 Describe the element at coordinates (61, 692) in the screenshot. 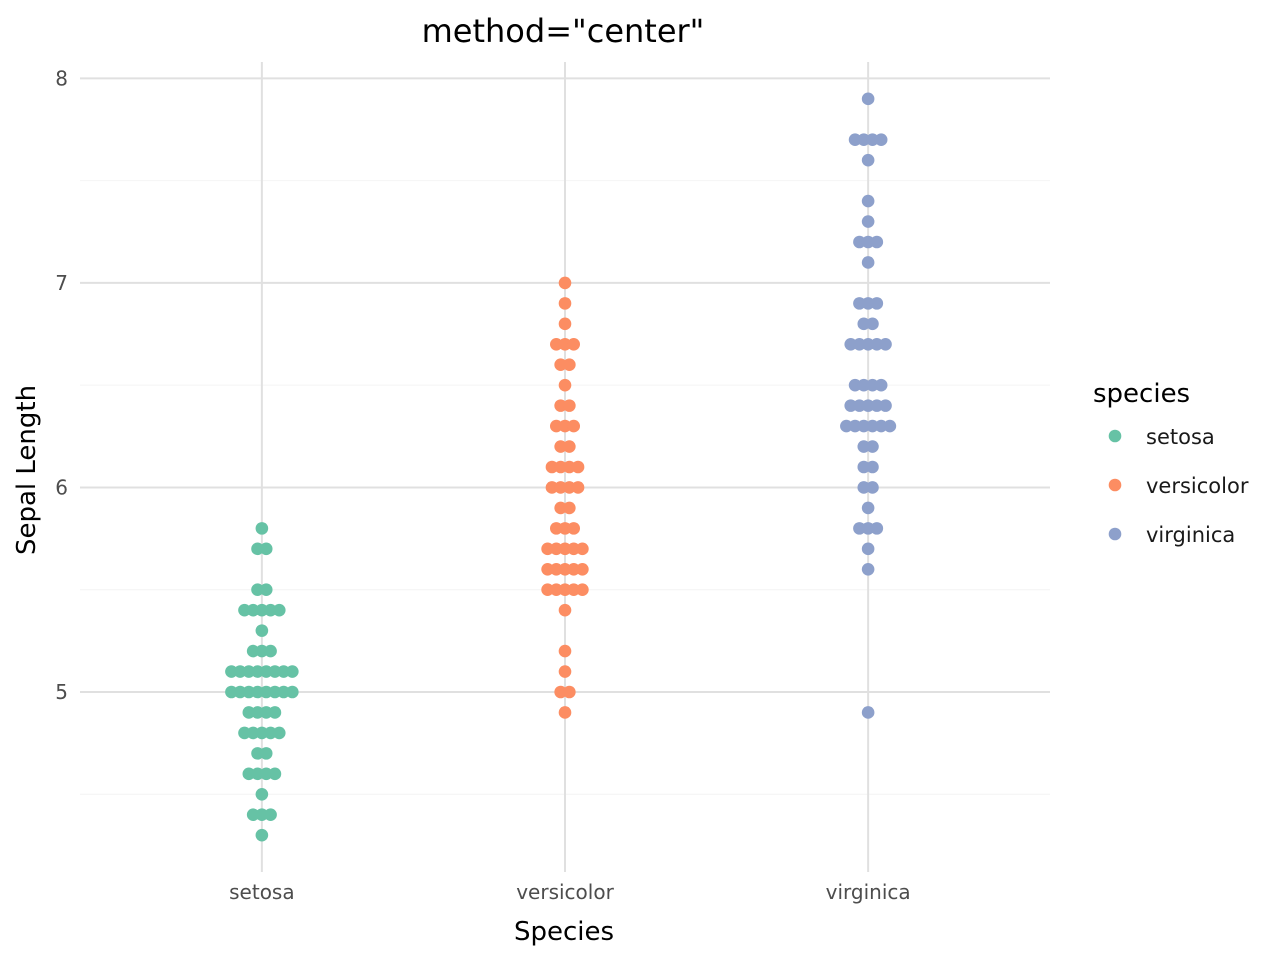

I see `y-tick-label: 5` at that location.